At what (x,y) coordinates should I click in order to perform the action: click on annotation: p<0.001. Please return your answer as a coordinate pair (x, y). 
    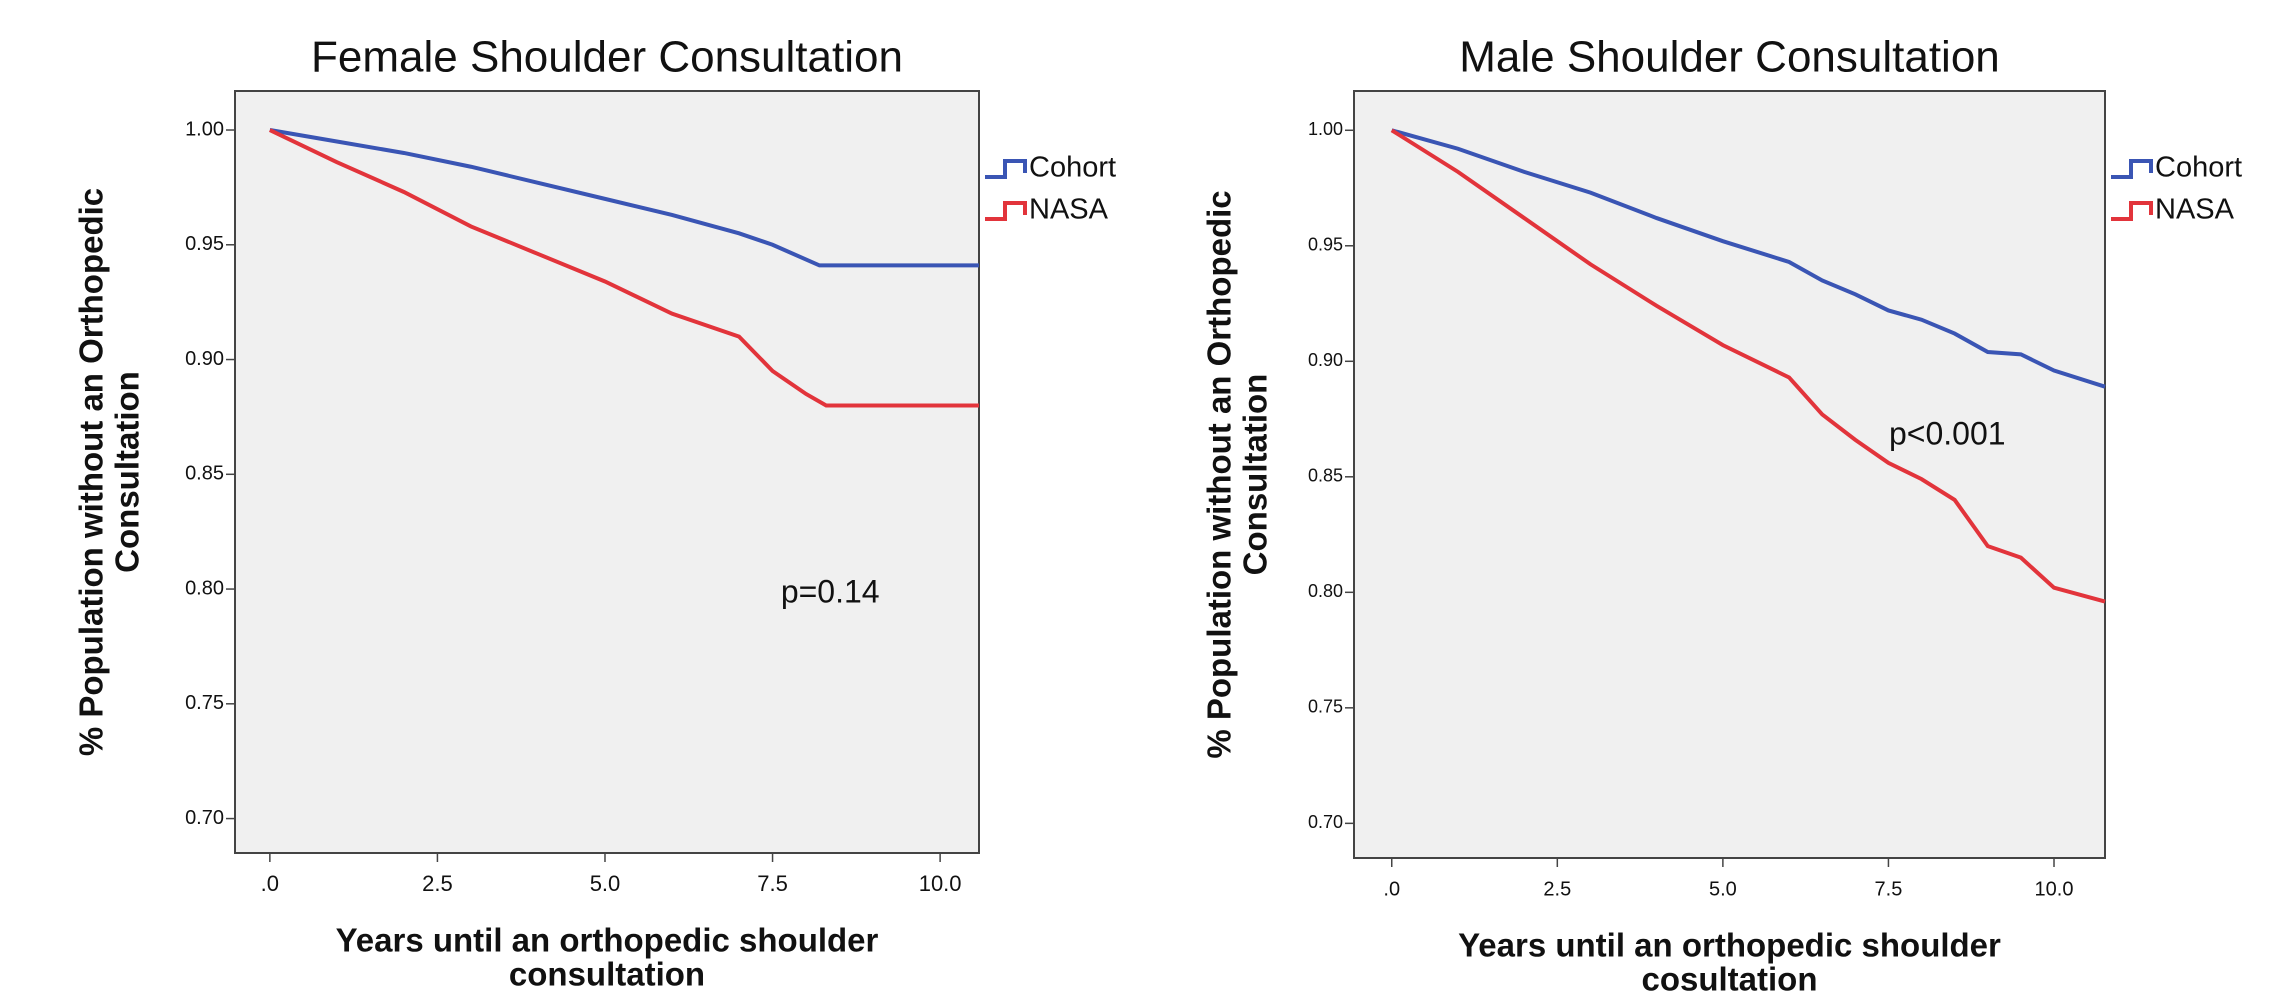
    Looking at the image, I should click on (1947, 434).